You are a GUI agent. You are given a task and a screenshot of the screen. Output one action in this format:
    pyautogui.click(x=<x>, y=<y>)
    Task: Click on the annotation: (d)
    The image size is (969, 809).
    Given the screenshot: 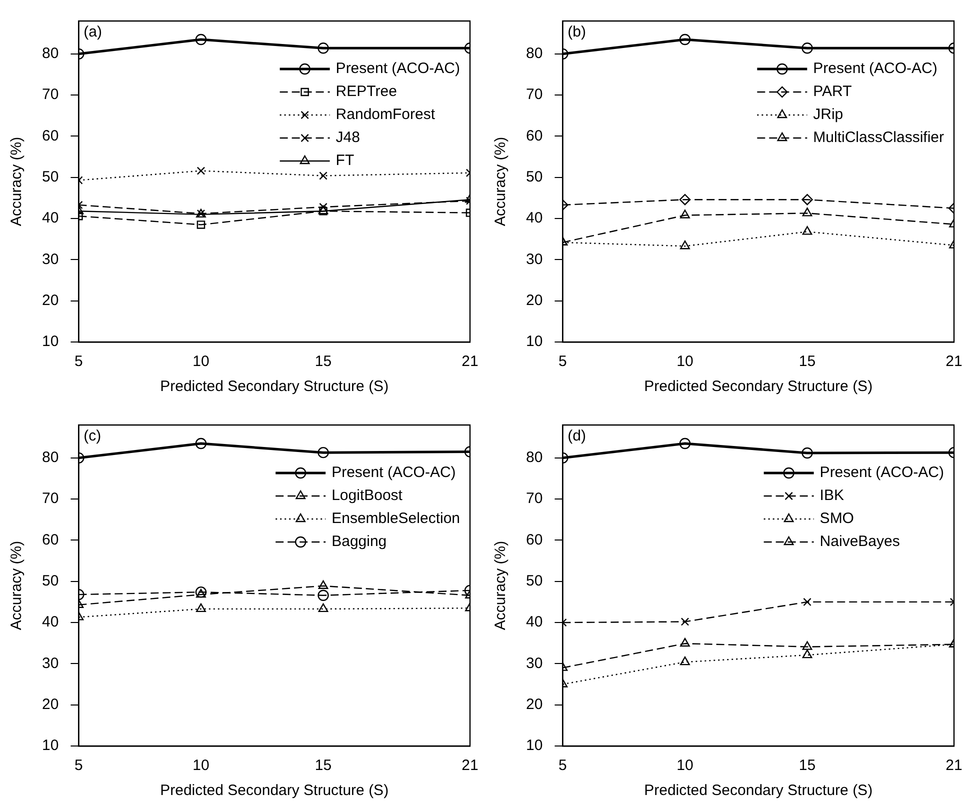 What is the action you would take?
    pyautogui.click(x=577, y=436)
    